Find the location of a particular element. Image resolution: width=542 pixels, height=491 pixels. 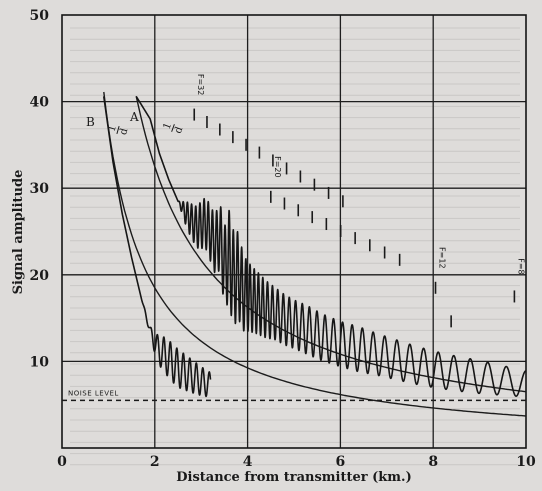

y-tick-label: 30 is located at coordinates (40, 189).